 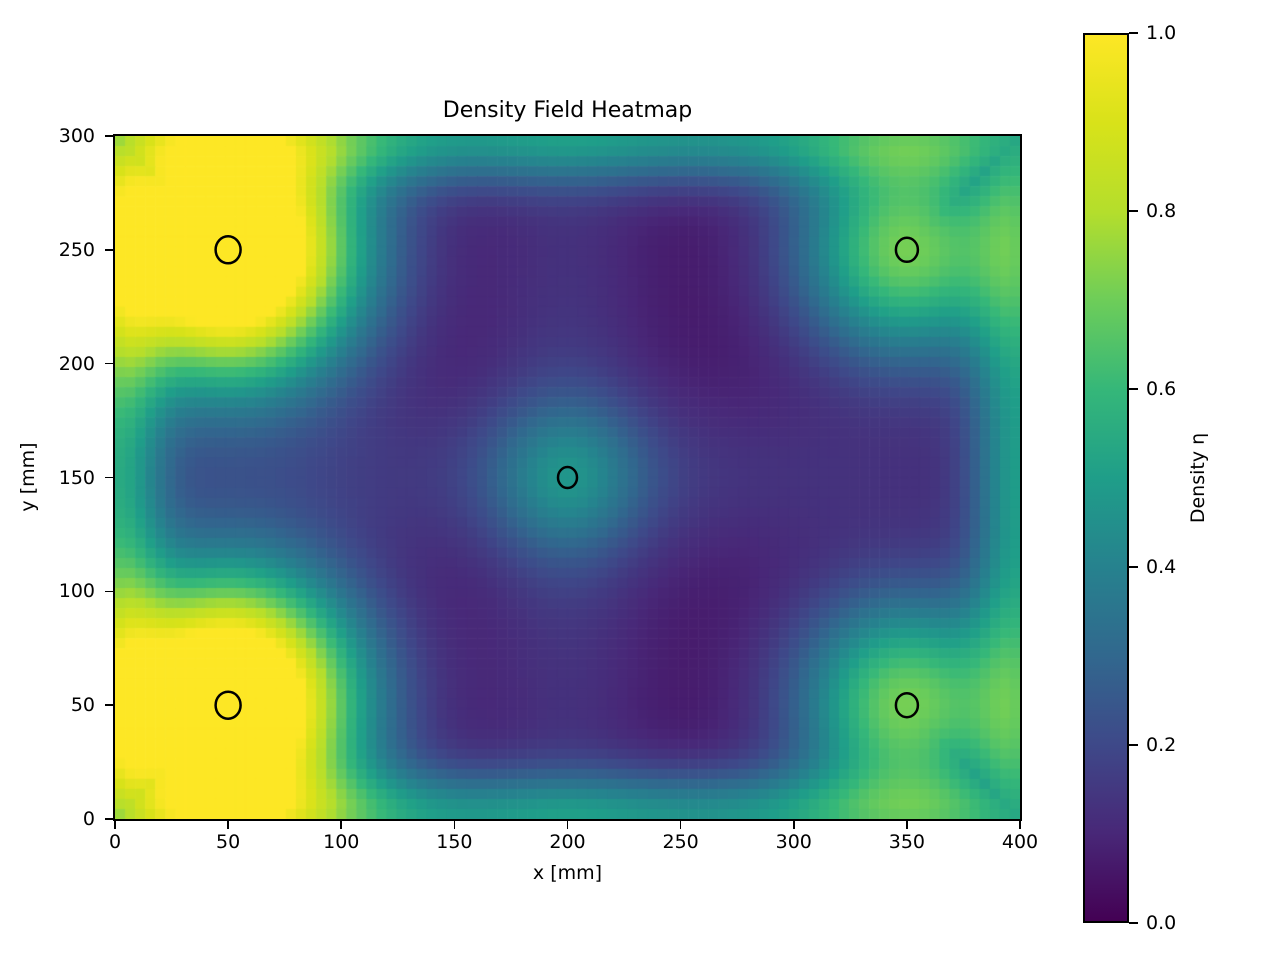 I want to click on x-tick-label: 50, so click(x=228, y=842).